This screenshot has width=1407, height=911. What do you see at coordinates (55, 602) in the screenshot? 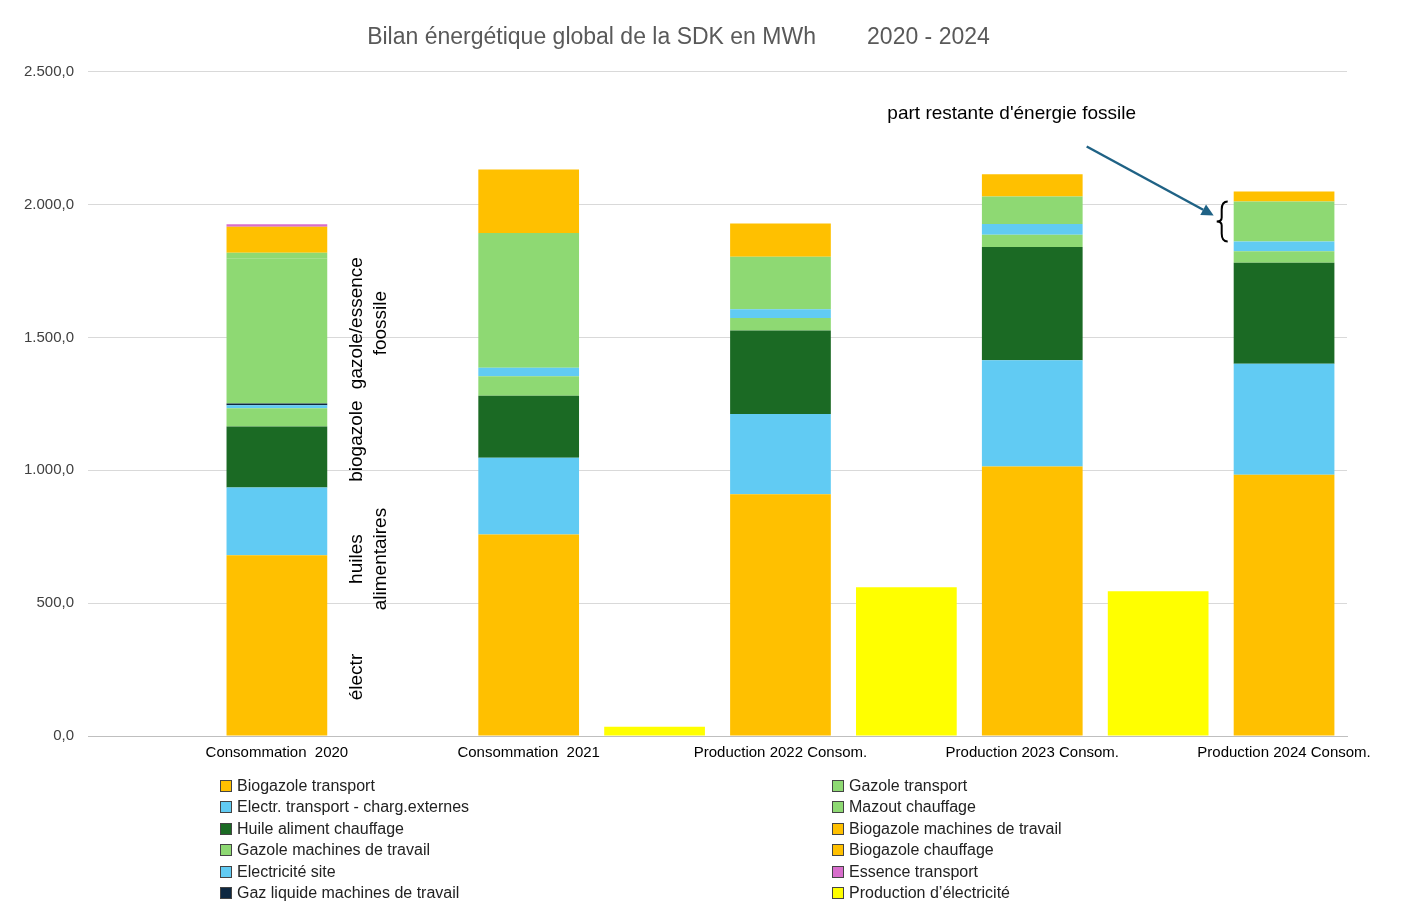
I see `y-tick-label: 500,0` at bounding box center [55, 602].